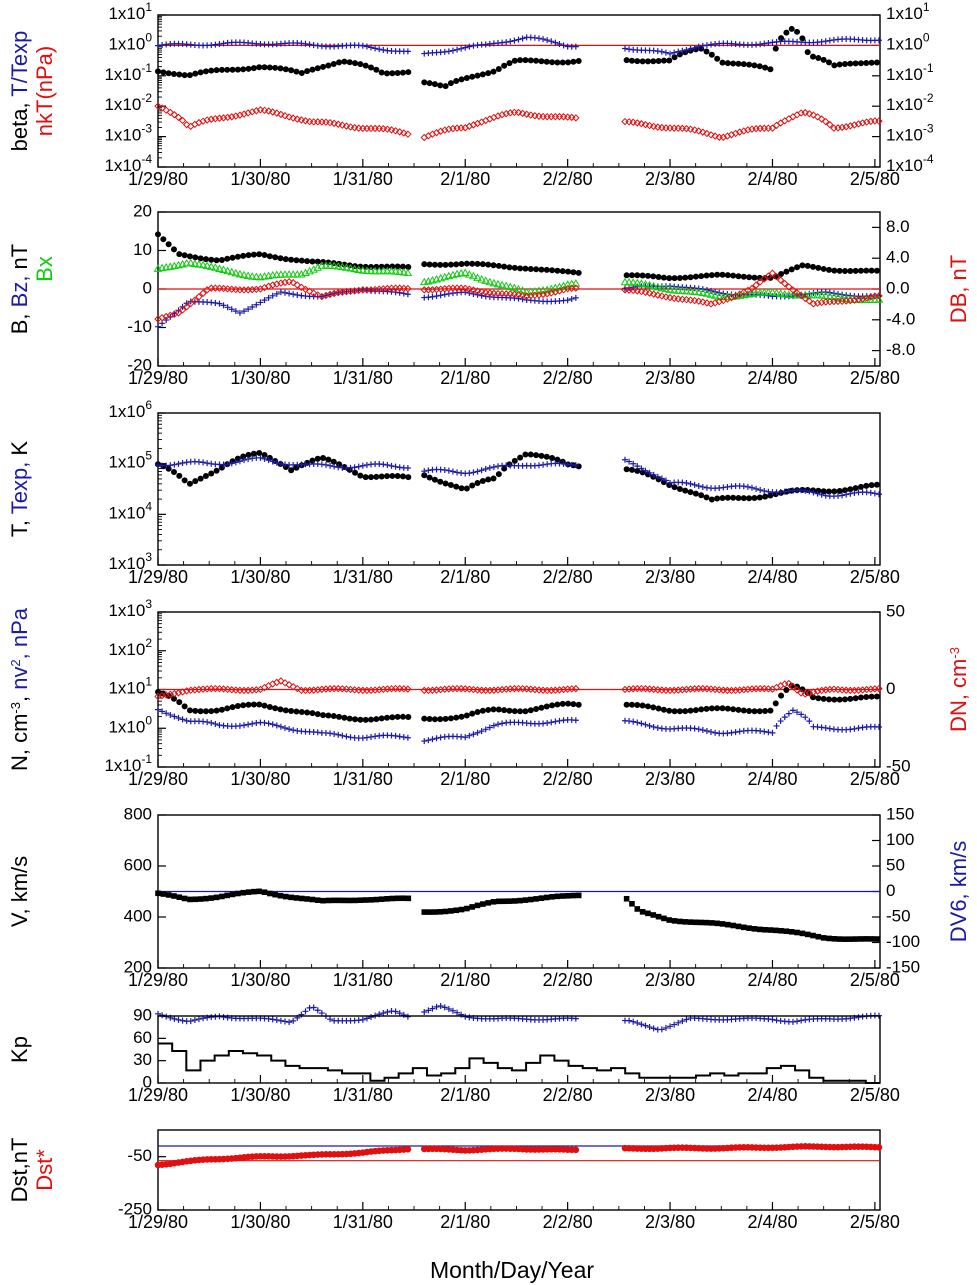 The height and width of the screenshot is (1285, 977). What do you see at coordinates (517, 915) in the screenshot?
I see `series-v` at bounding box center [517, 915].